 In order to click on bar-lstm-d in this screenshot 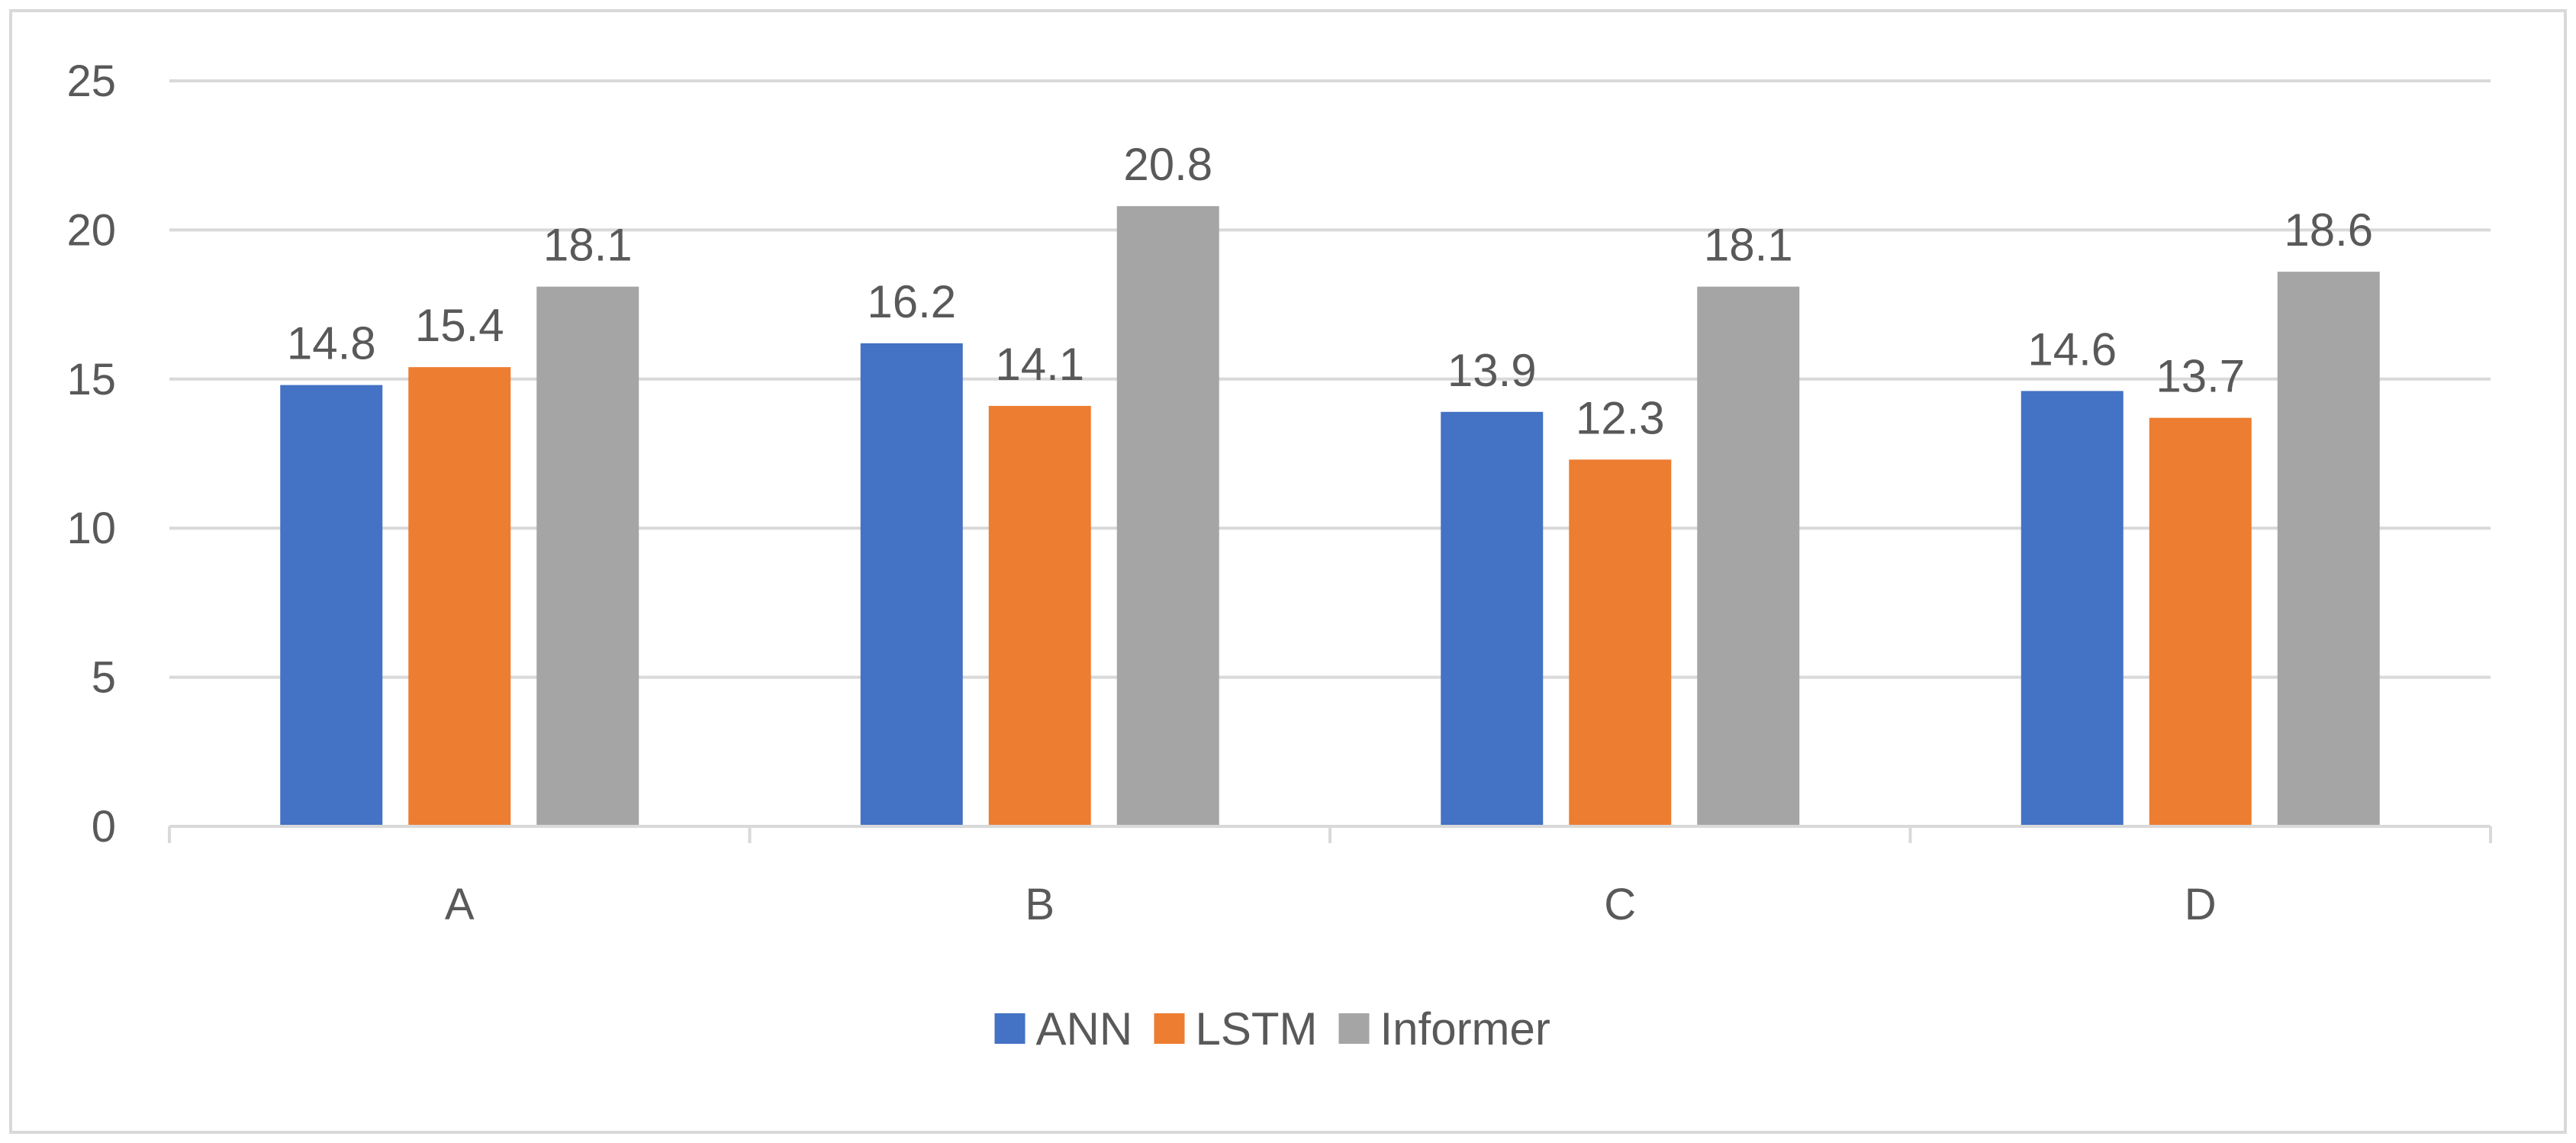, I will do `click(2200, 621)`.